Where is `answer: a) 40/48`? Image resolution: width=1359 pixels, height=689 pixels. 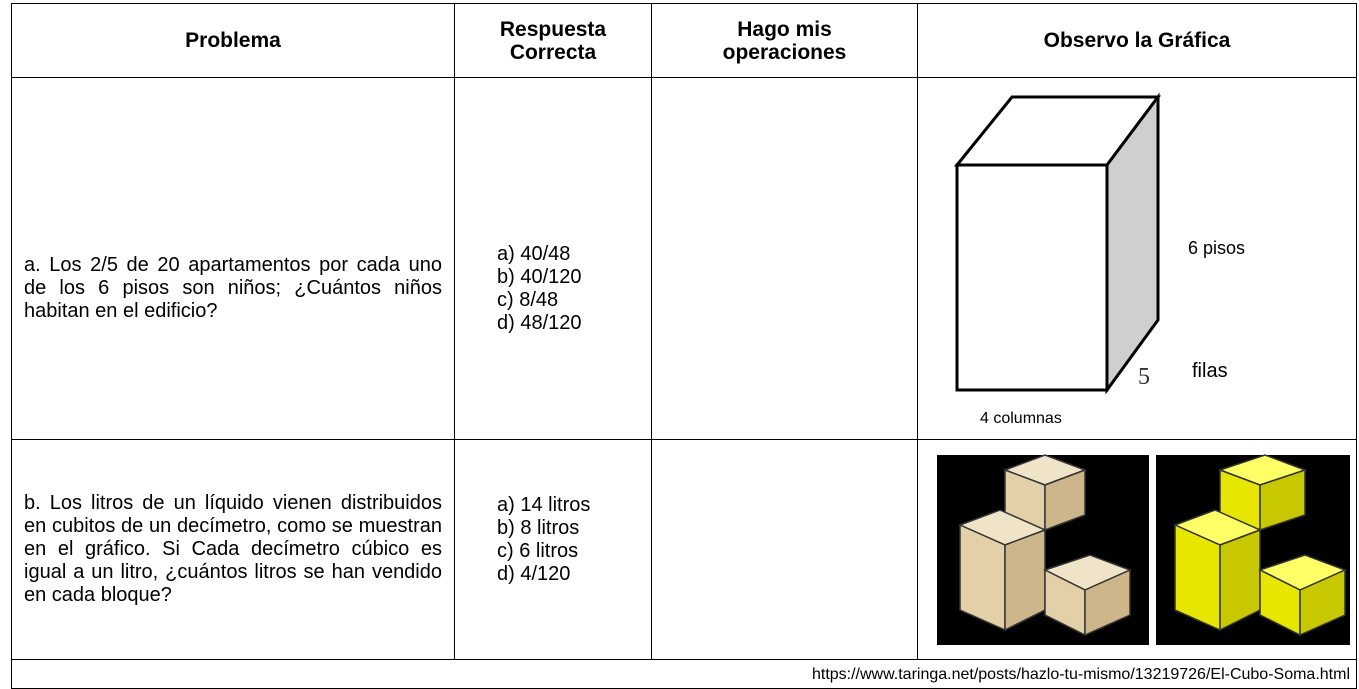
answer: a) 40/48 is located at coordinates (534, 253).